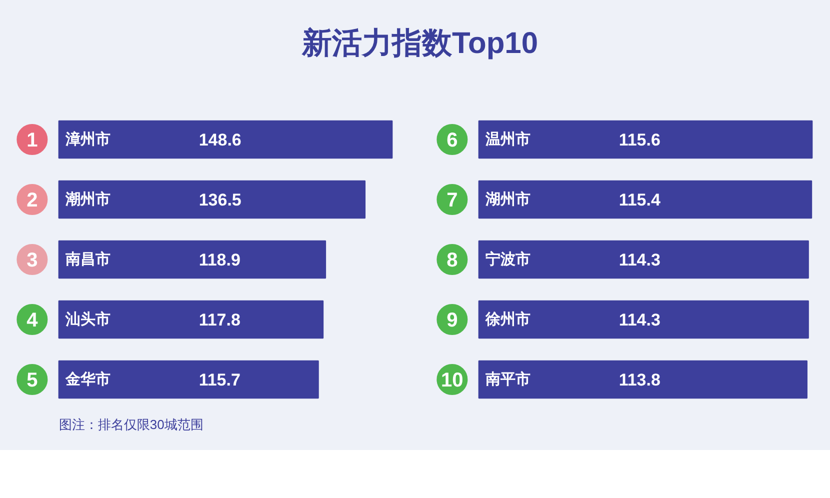 Image resolution: width=830 pixels, height=498 pixels. Describe the element at coordinates (32, 321) in the screenshot. I see `text: 4` at that location.